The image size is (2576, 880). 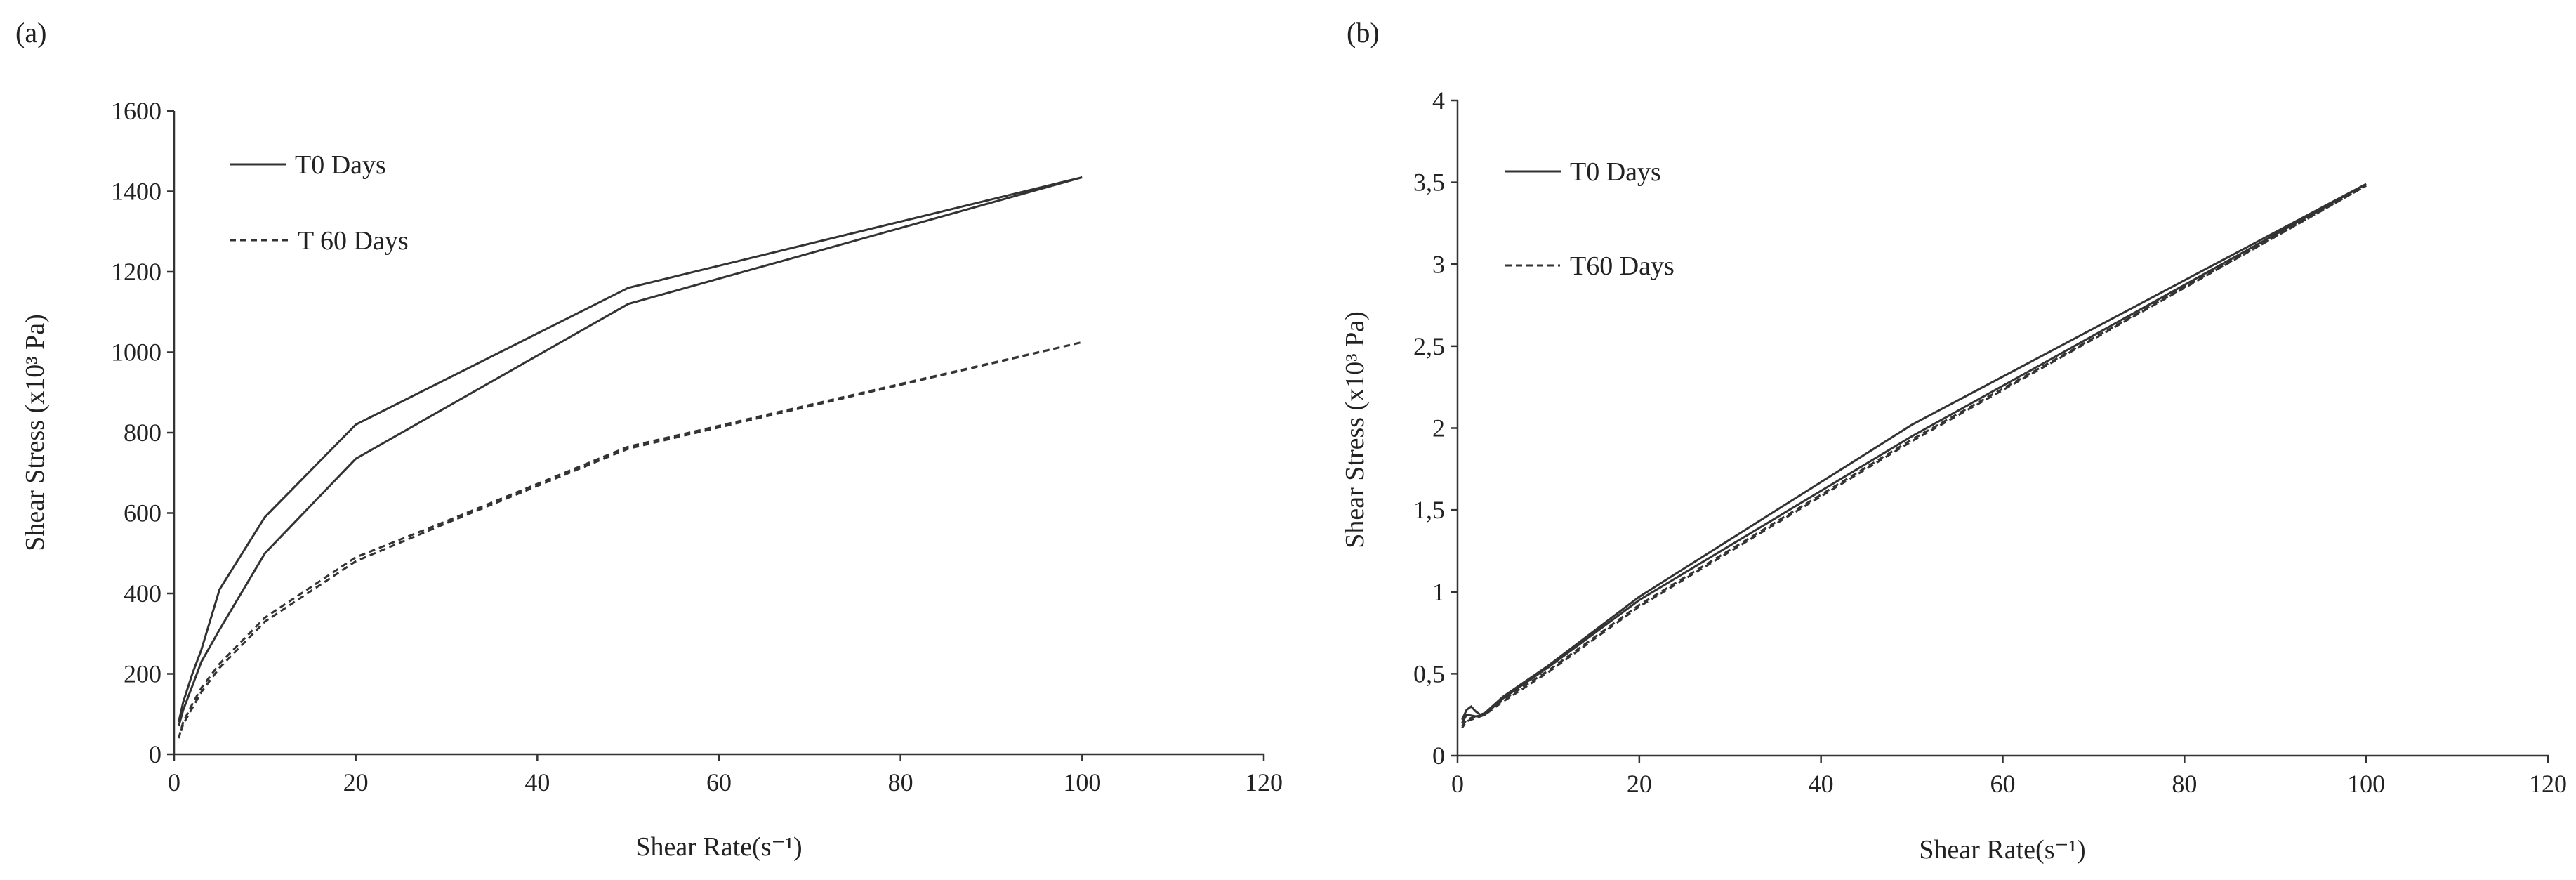 I want to click on panel-b-x-tick-label: 120, so click(x=2548, y=784).